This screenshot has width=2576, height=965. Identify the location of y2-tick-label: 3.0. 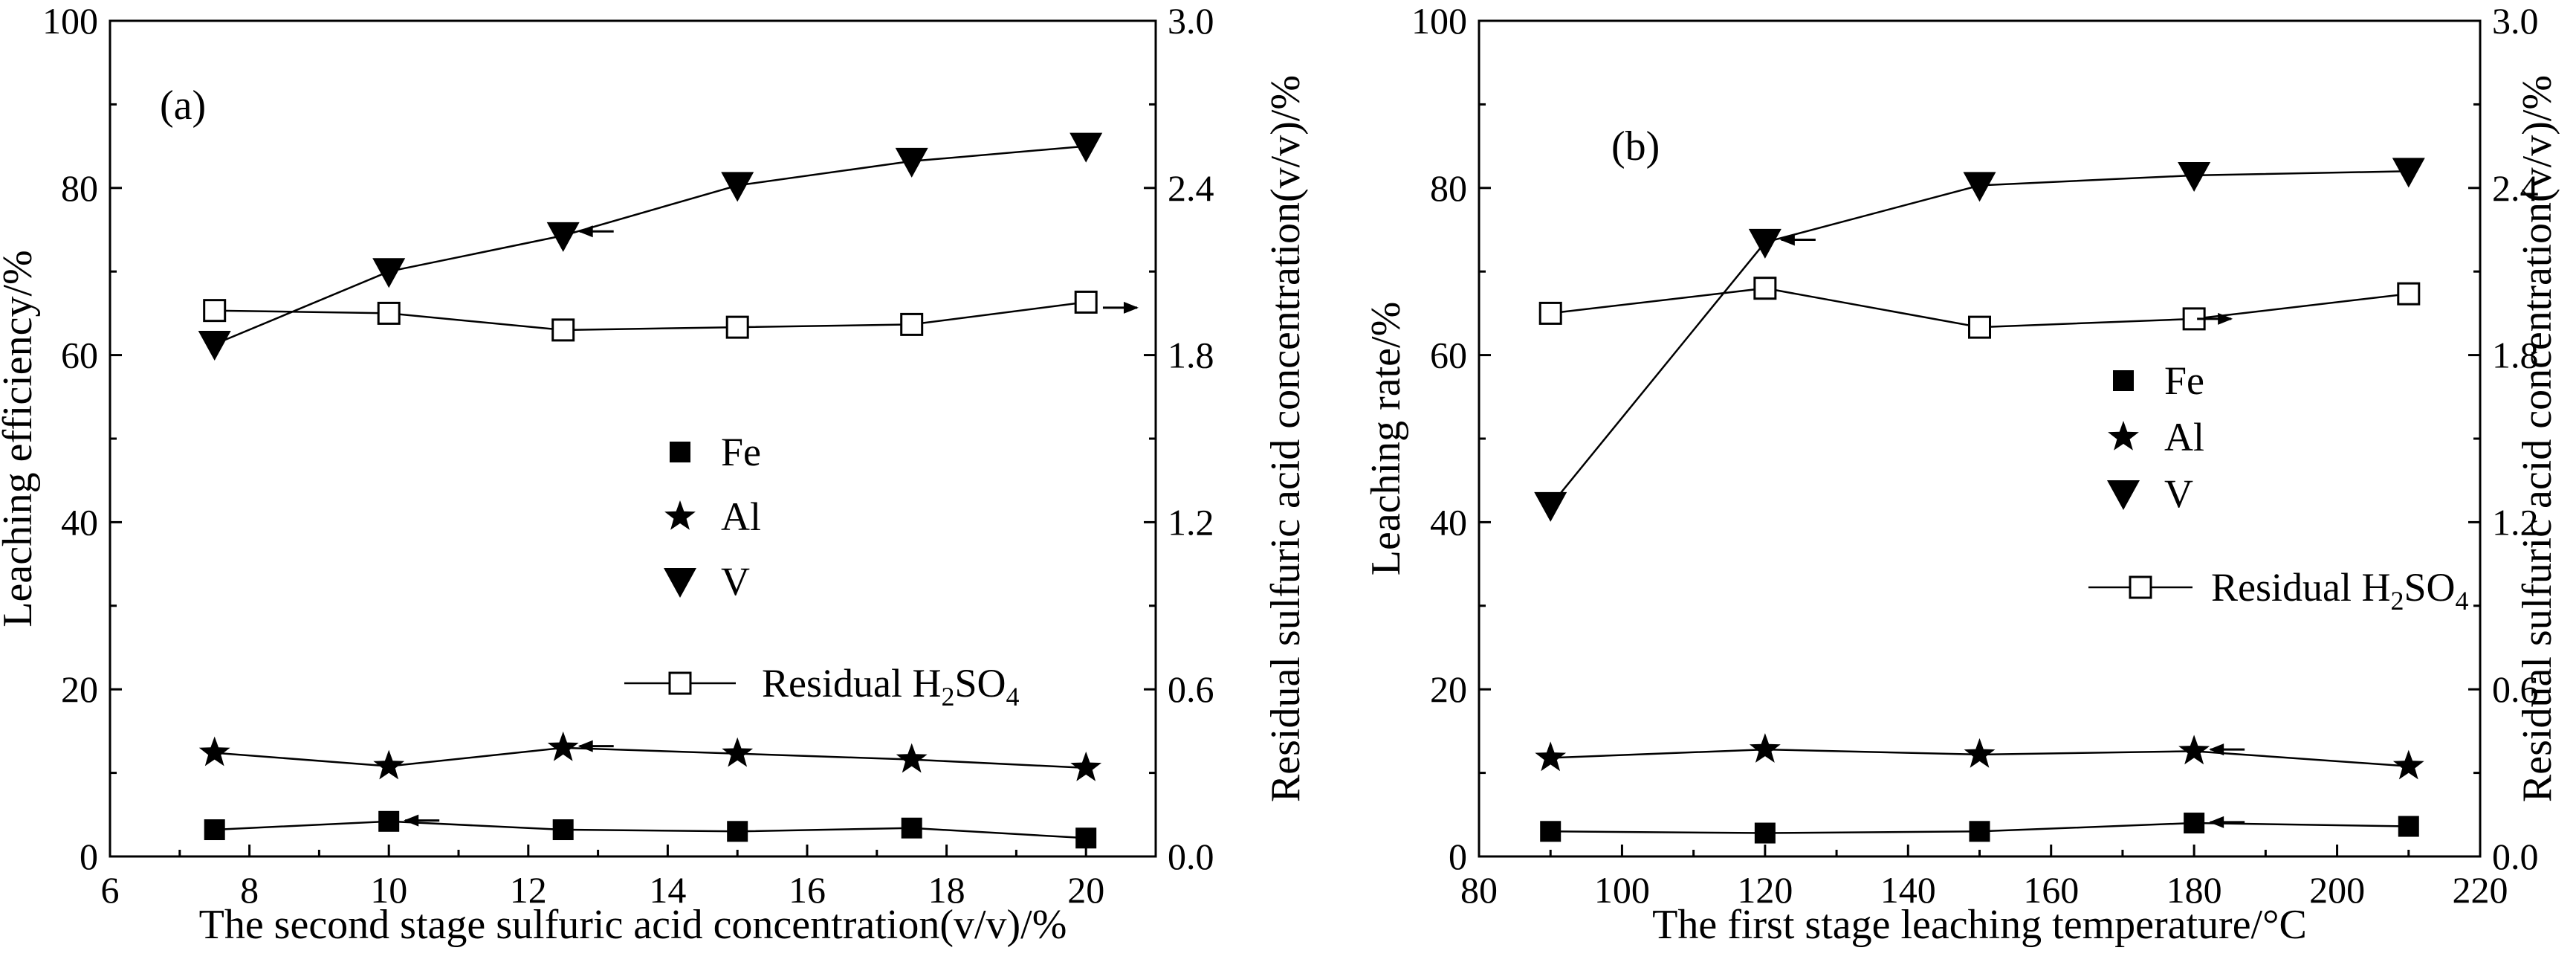
(1191, 21).